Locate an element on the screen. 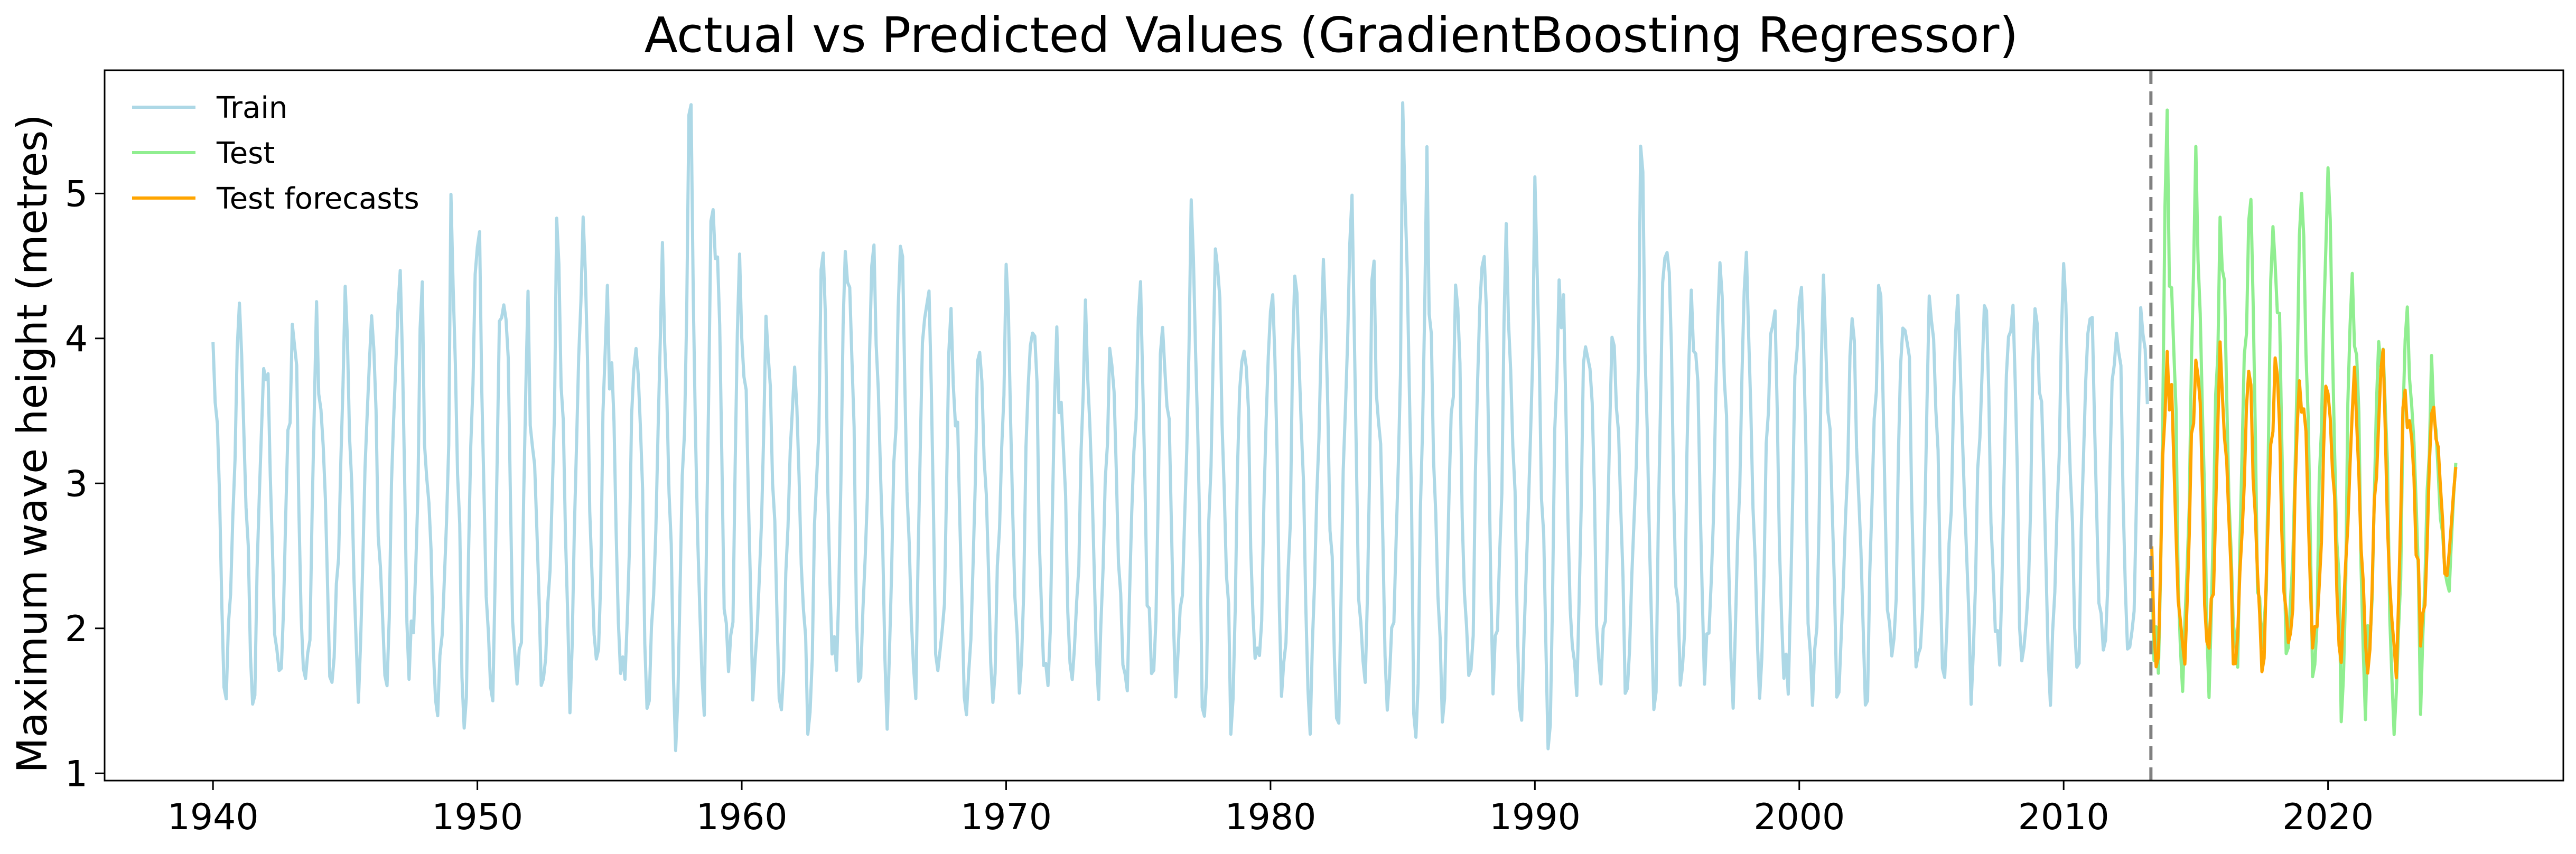  y-tick-label: 5 is located at coordinates (76, 194).